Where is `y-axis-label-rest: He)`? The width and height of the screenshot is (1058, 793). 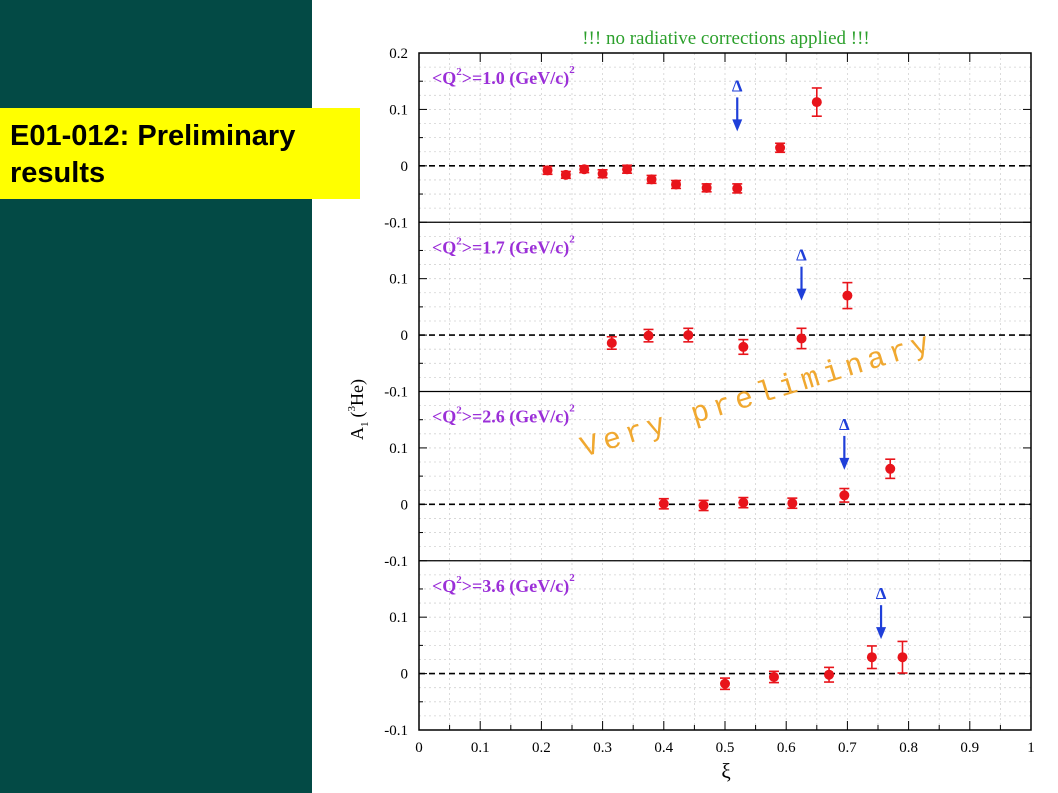 y-axis-label-rest: He) is located at coordinates (357, 392).